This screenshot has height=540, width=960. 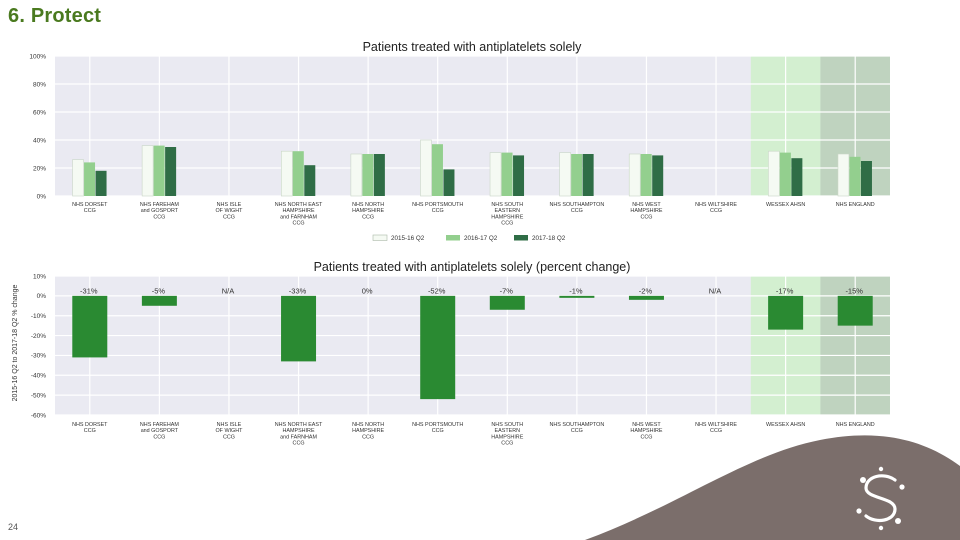 I want to click on data-label: -7%, so click(x=507, y=290).